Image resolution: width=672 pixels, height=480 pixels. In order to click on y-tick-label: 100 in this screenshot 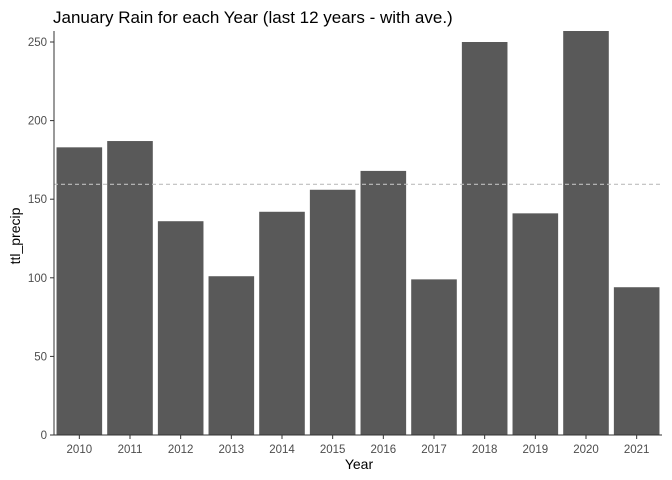, I will do `click(37, 279)`.